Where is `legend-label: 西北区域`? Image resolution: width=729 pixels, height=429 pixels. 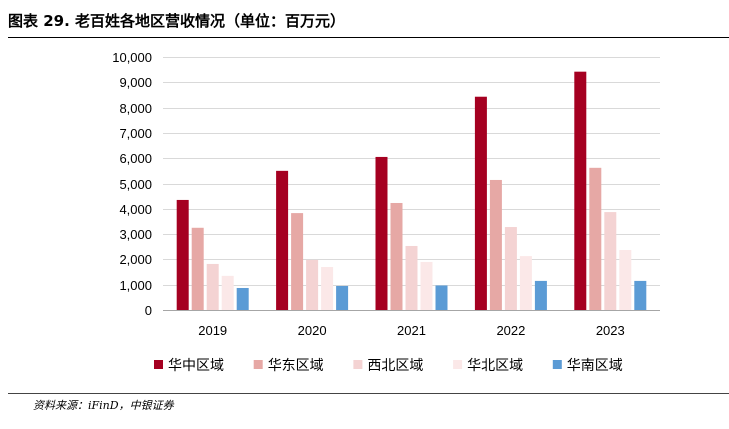
legend-label: 西北区域 is located at coordinates (395, 366).